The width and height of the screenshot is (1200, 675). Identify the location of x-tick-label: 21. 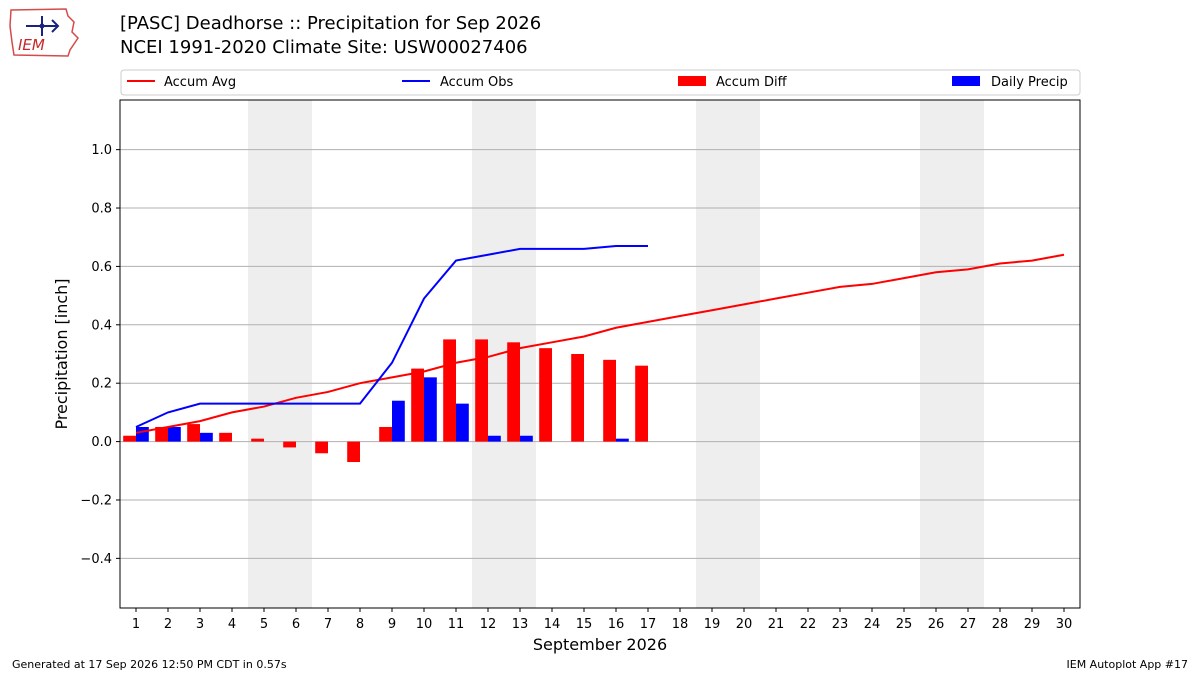
(776, 624).